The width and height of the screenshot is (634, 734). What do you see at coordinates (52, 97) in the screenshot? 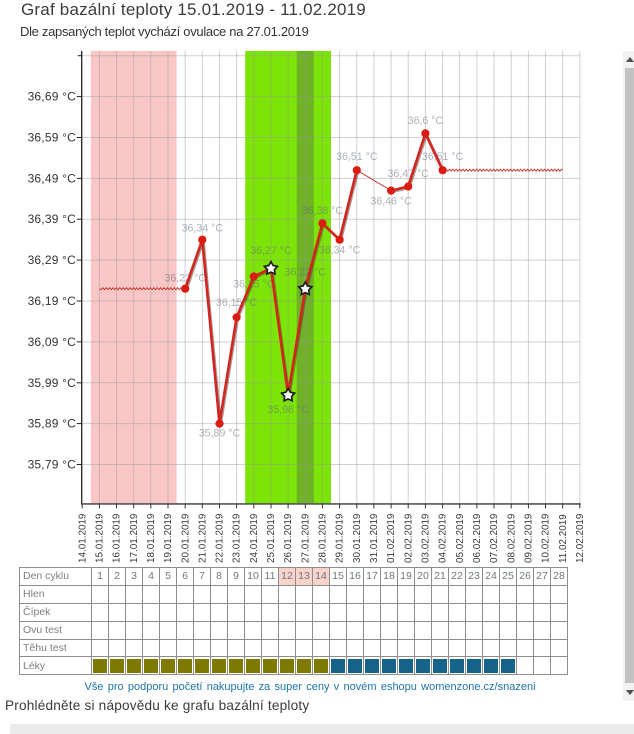
I see `svg-text: 36,69 °C` at bounding box center [52, 97].